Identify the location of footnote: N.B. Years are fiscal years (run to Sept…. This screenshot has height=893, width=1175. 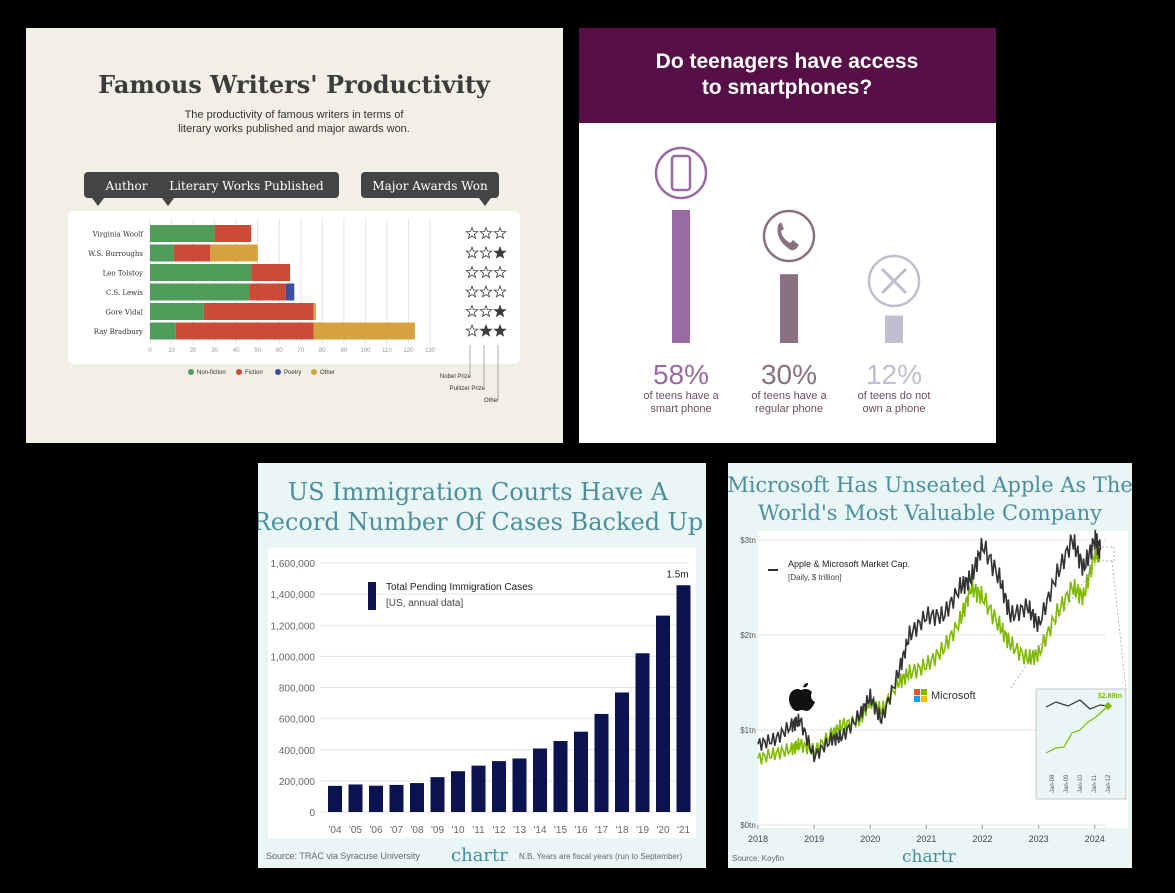
(601, 856).